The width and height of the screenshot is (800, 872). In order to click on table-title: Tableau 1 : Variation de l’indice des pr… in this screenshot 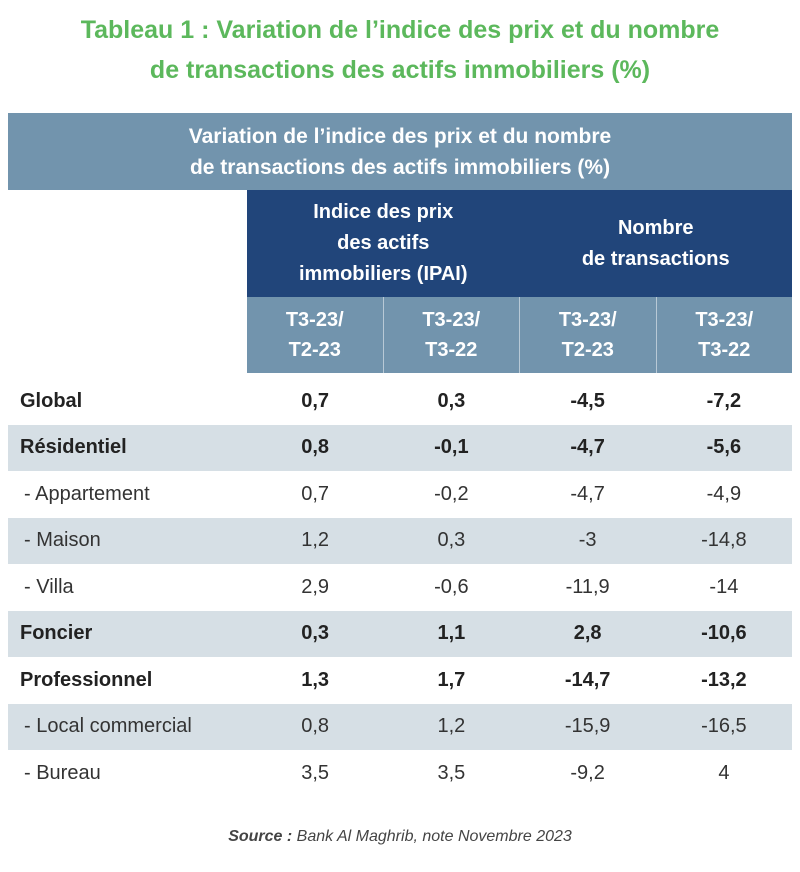, I will do `click(400, 50)`.